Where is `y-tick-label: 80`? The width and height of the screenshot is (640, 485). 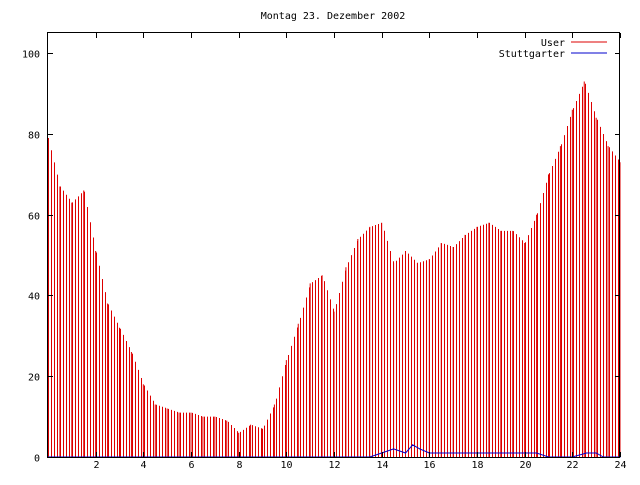 y-tick-label: 80 is located at coordinates (34, 136).